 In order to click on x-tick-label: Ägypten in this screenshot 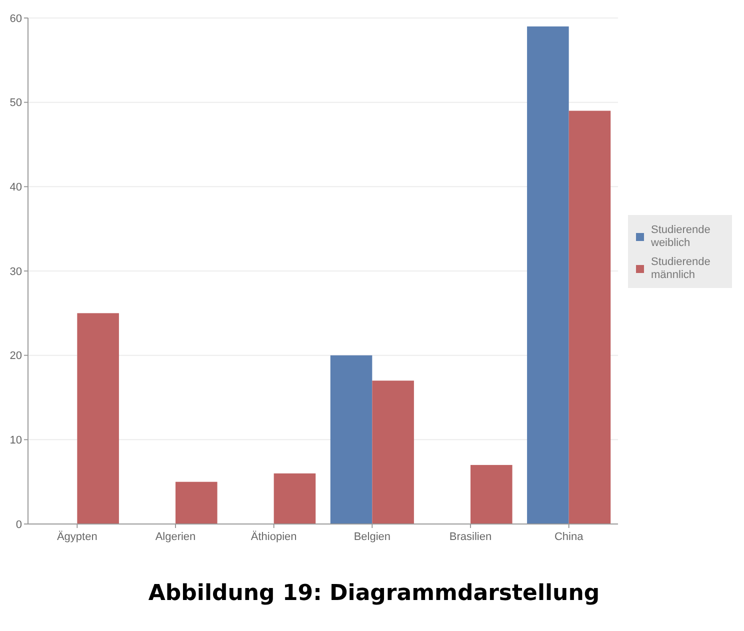, I will do `click(77, 536)`.